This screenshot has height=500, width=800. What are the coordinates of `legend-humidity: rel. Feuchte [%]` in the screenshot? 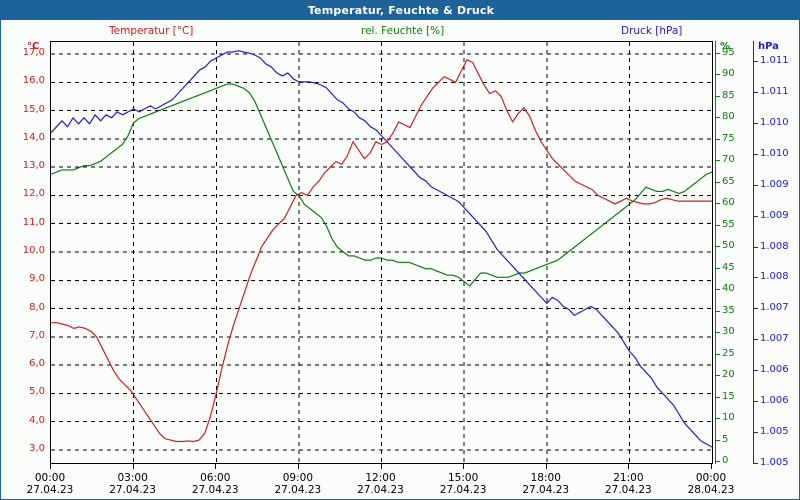 It's located at (402, 31).